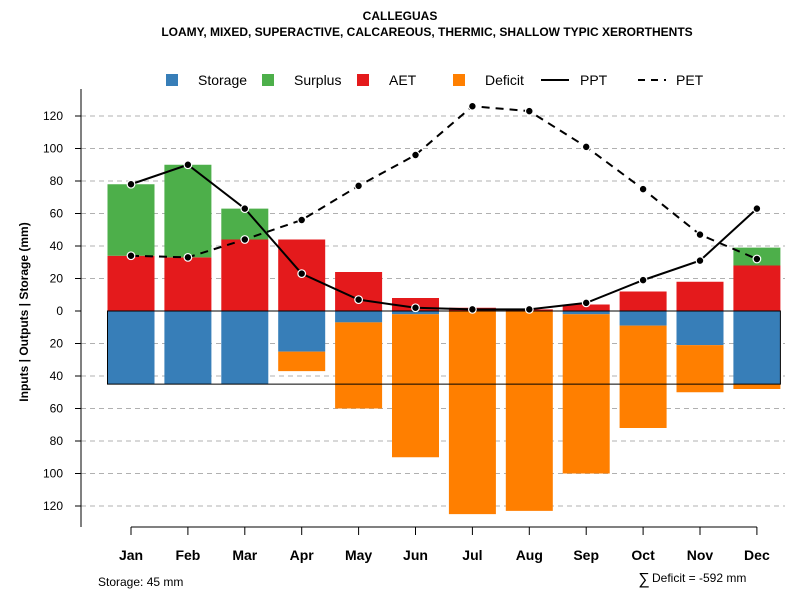 The height and width of the screenshot is (605, 800). What do you see at coordinates (358, 555) in the screenshot?
I see `x-tick-label: May` at bounding box center [358, 555].